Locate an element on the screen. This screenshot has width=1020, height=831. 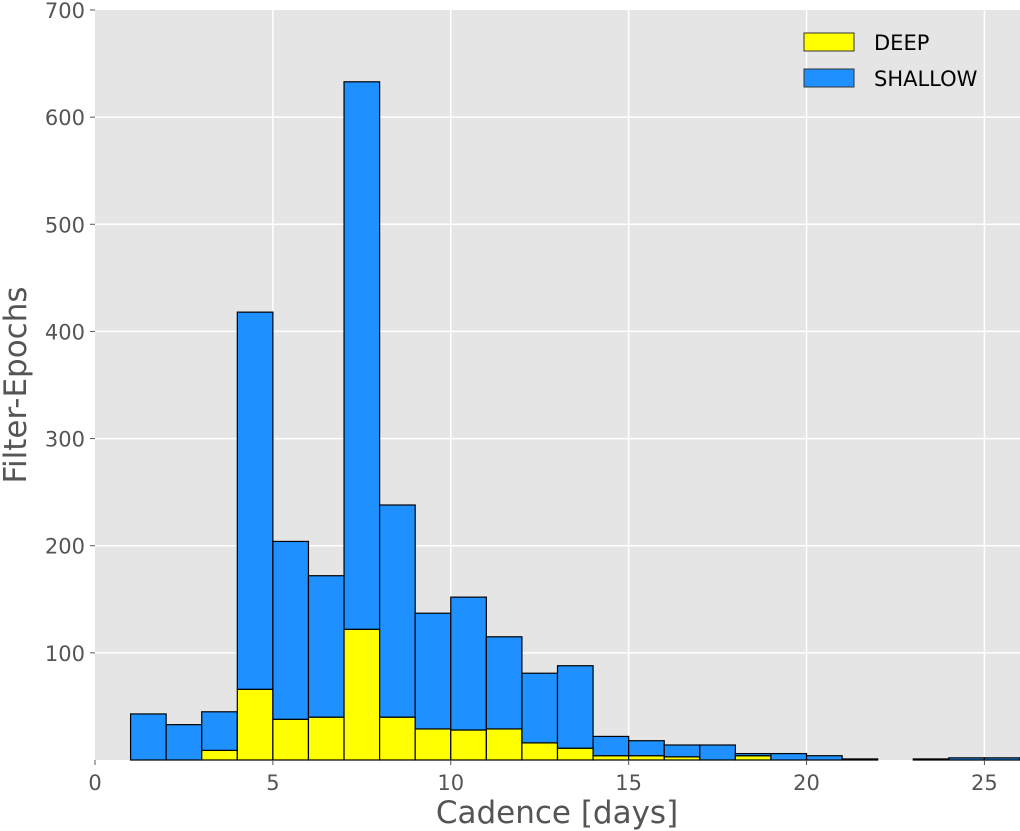
x-tick-label: 0 is located at coordinates (94, 783).